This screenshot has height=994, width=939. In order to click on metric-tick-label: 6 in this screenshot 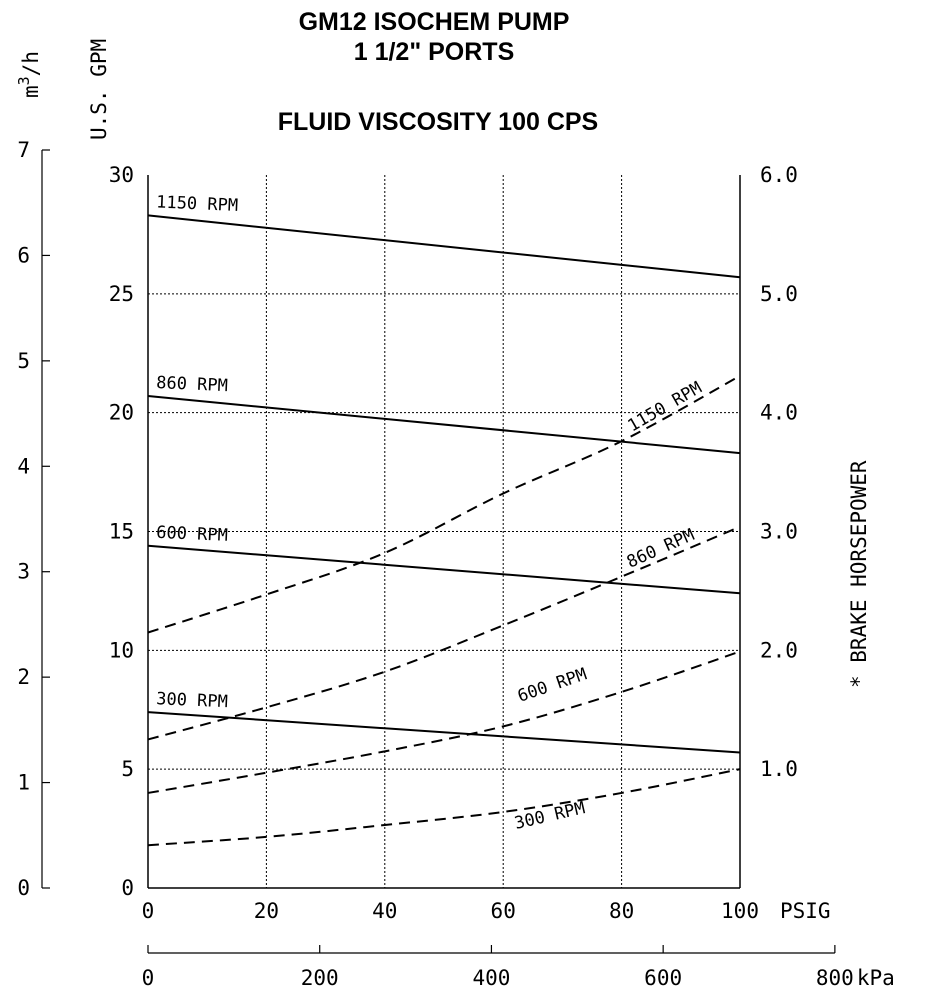, I will do `click(23, 255)`.